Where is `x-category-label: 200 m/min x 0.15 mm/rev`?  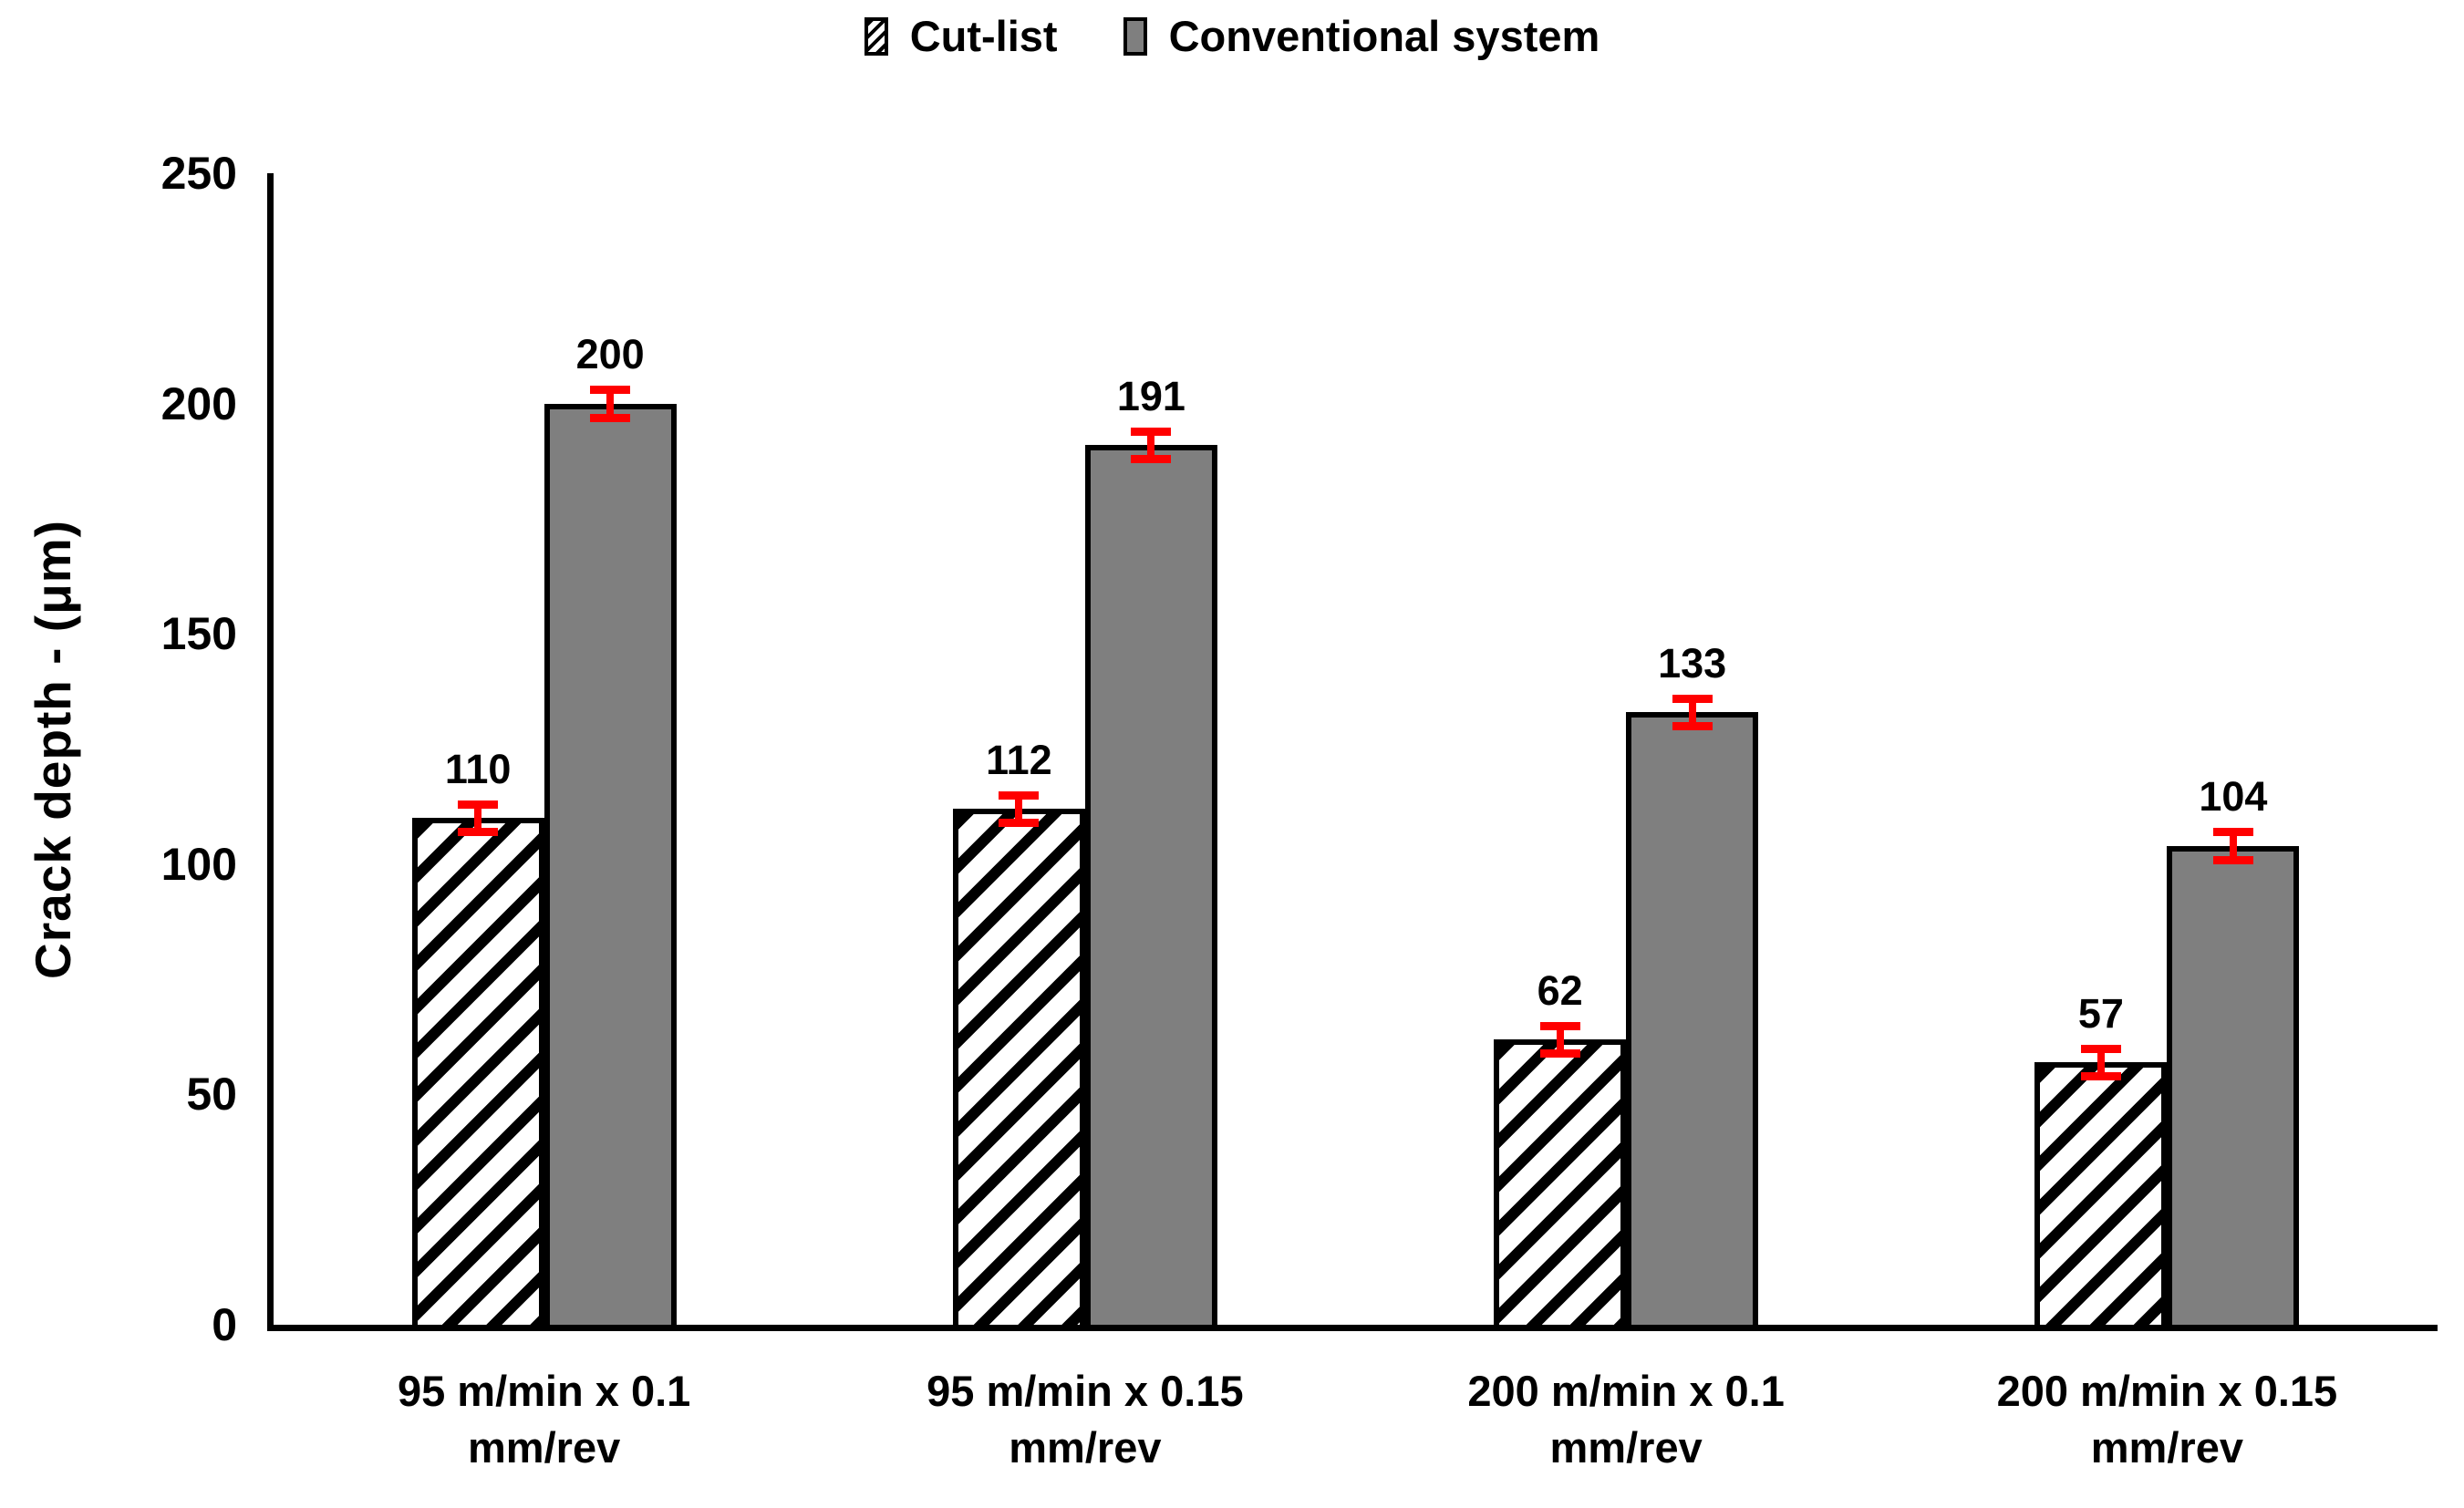 x-category-label: 200 m/min x 0.15 mm/rev is located at coordinates (2167, 1419).